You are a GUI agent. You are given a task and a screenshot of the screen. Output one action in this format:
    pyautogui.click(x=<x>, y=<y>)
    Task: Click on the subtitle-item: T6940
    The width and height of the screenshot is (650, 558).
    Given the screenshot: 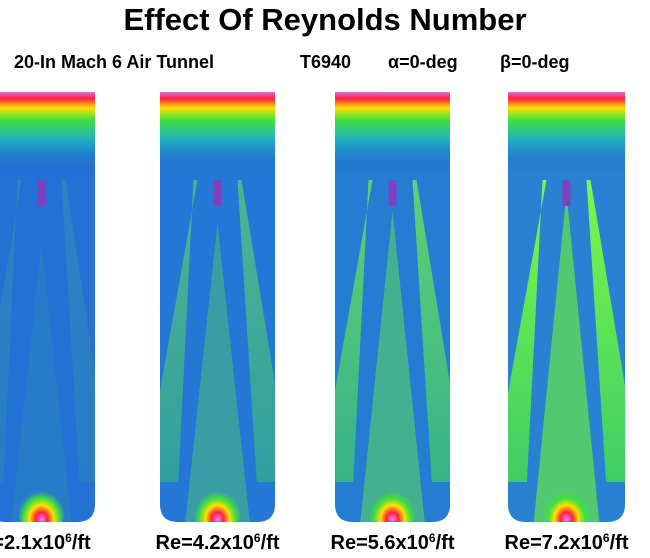 What is the action you would take?
    pyautogui.click(x=325, y=62)
    